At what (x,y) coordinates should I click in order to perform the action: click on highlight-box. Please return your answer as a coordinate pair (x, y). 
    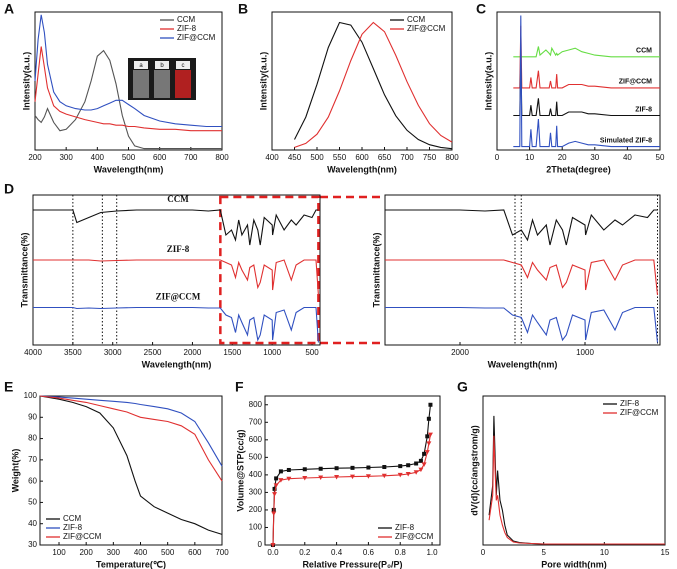
    Looking at the image, I should click on (269, 270).